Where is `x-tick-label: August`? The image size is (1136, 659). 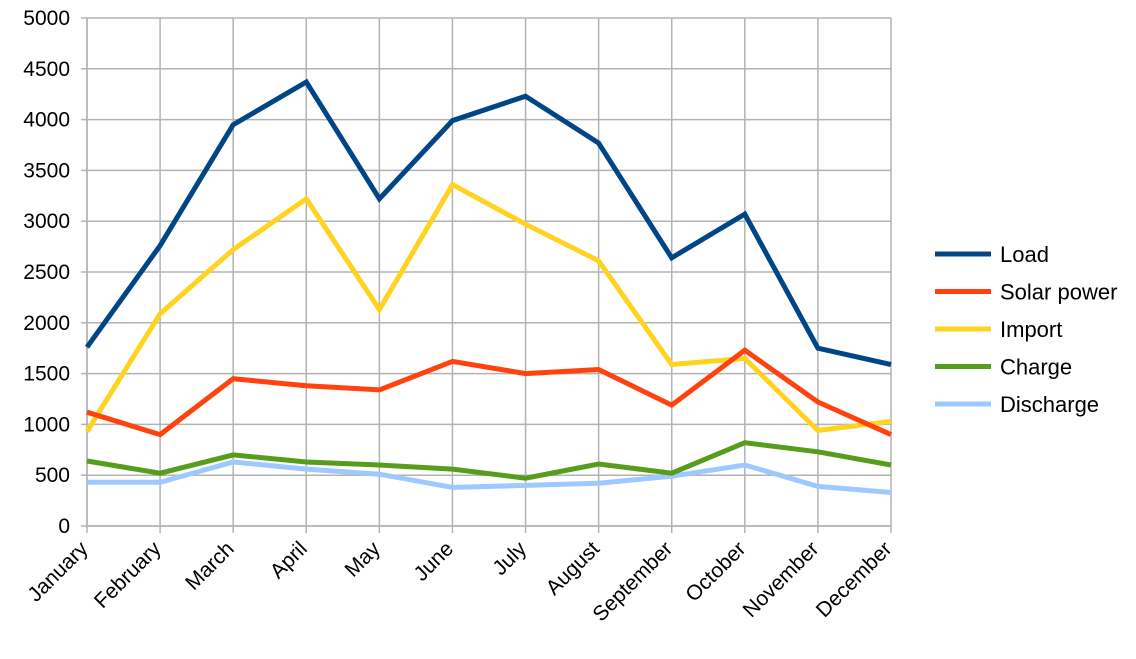
x-tick-label: August is located at coordinates (573, 568).